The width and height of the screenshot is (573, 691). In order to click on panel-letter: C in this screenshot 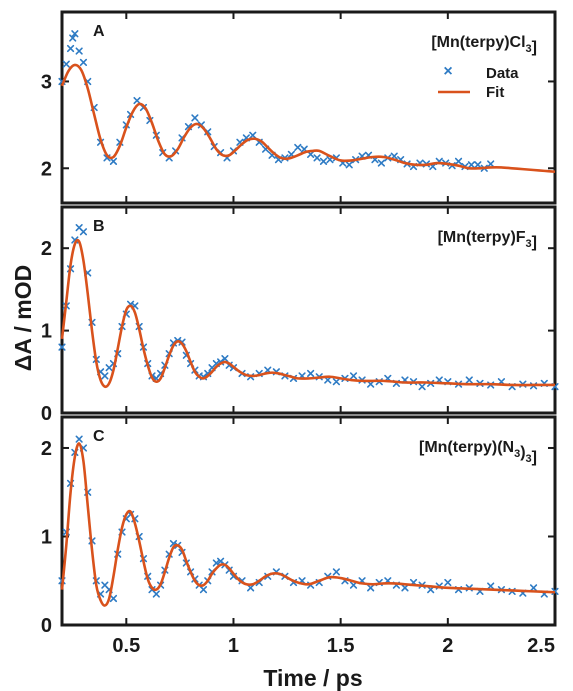, I will do `click(99, 436)`.